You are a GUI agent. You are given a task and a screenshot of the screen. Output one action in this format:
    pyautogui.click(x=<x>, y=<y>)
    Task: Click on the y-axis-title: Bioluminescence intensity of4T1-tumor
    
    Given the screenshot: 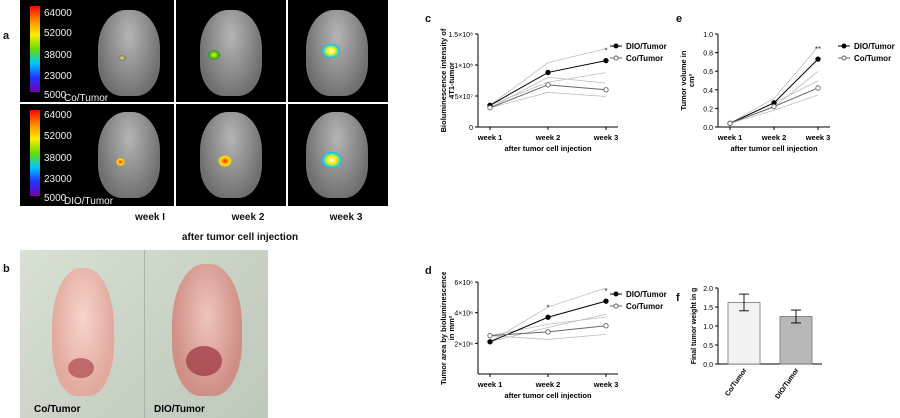 What is the action you would take?
    pyautogui.click(x=447, y=80)
    